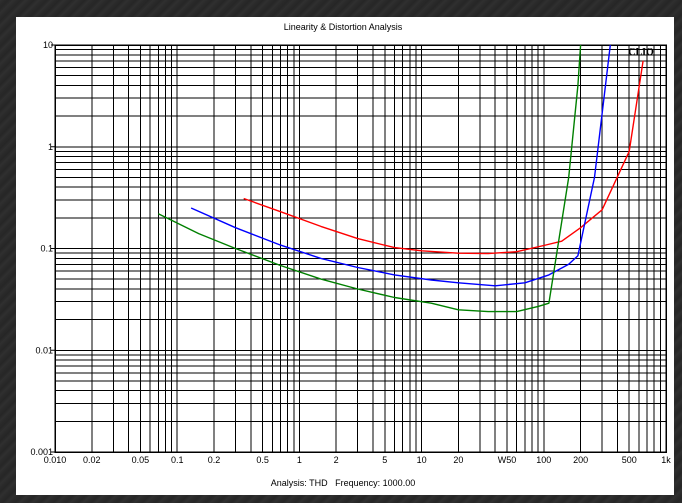 This screenshot has height=503, width=682. I want to click on x-tick-label: 0.1, so click(177, 460).